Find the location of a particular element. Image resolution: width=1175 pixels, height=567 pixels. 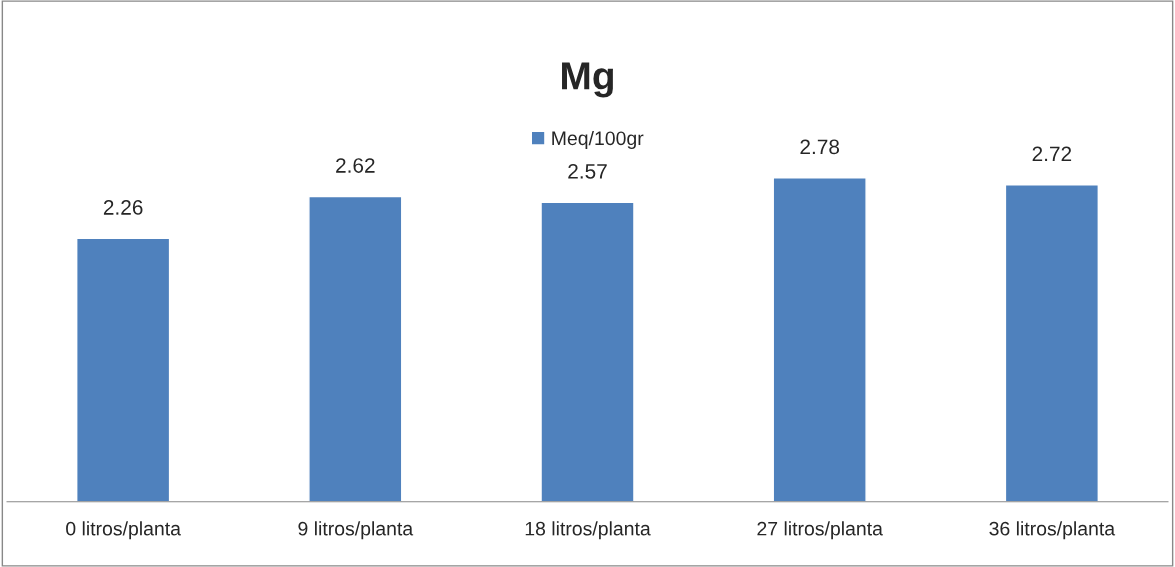

data-label: 2.26 is located at coordinates (123, 207).